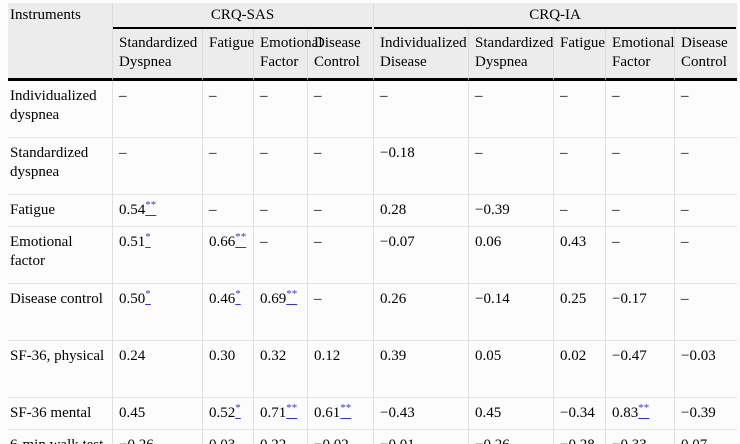 This screenshot has height=444, width=740. What do you see at coordinates (60, 210) in the screenshot?
I see `row-label: Fatigue` at bounding box center [60, 210].